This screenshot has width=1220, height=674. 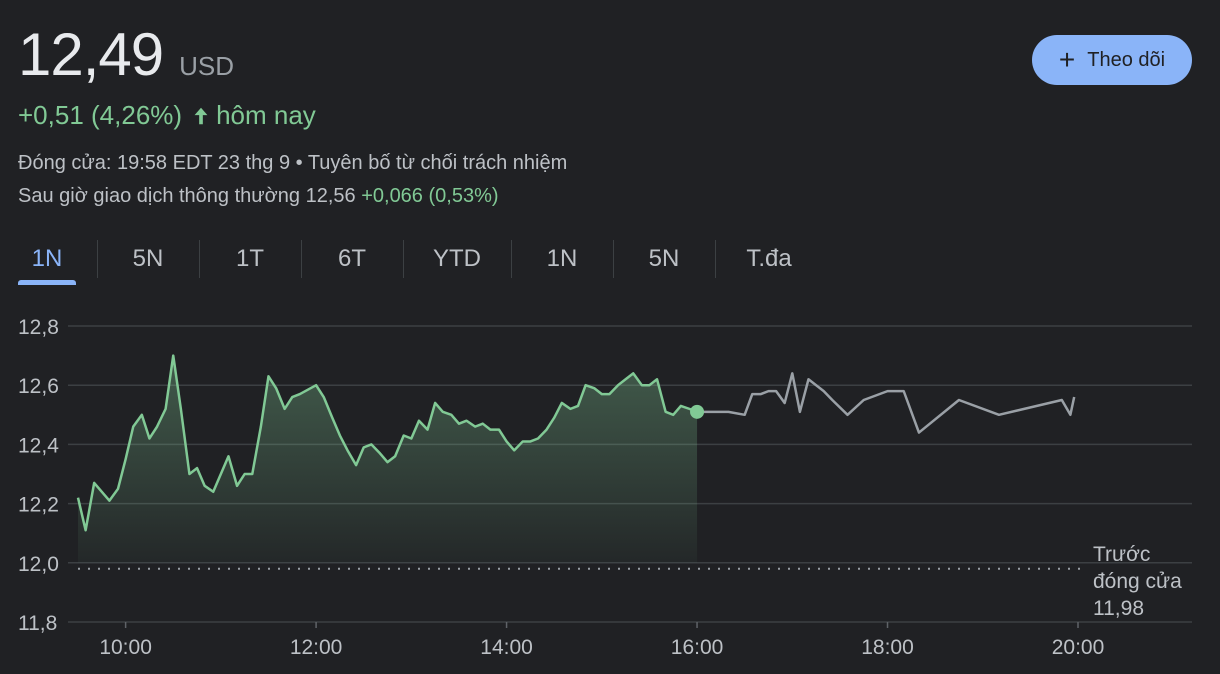 What do you see at coordinates (1078, 647) in the screenshot?
I see `x-tick-label: 20:00` at bounding box center [1078, 647].